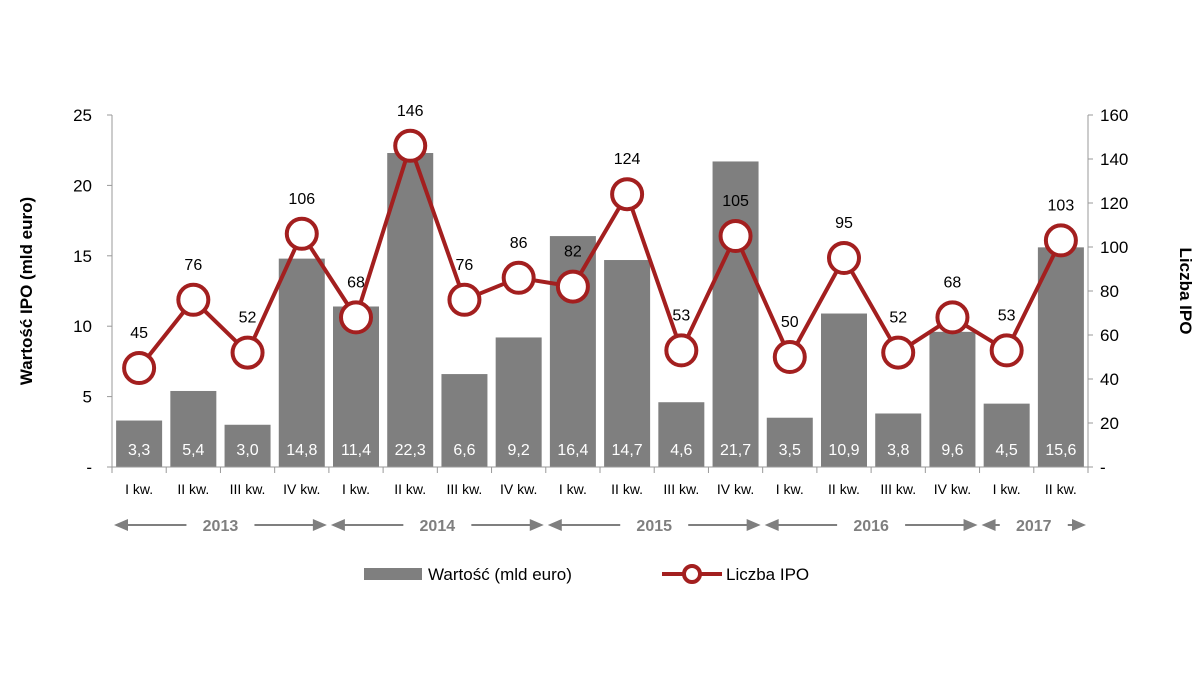 Image resolution: width=1200 pixels, height=675 pixels. What do you see at coordinates (410, 111) in the screenshot?
I see `line-data-label: 146` at bounding box center [410, 111].